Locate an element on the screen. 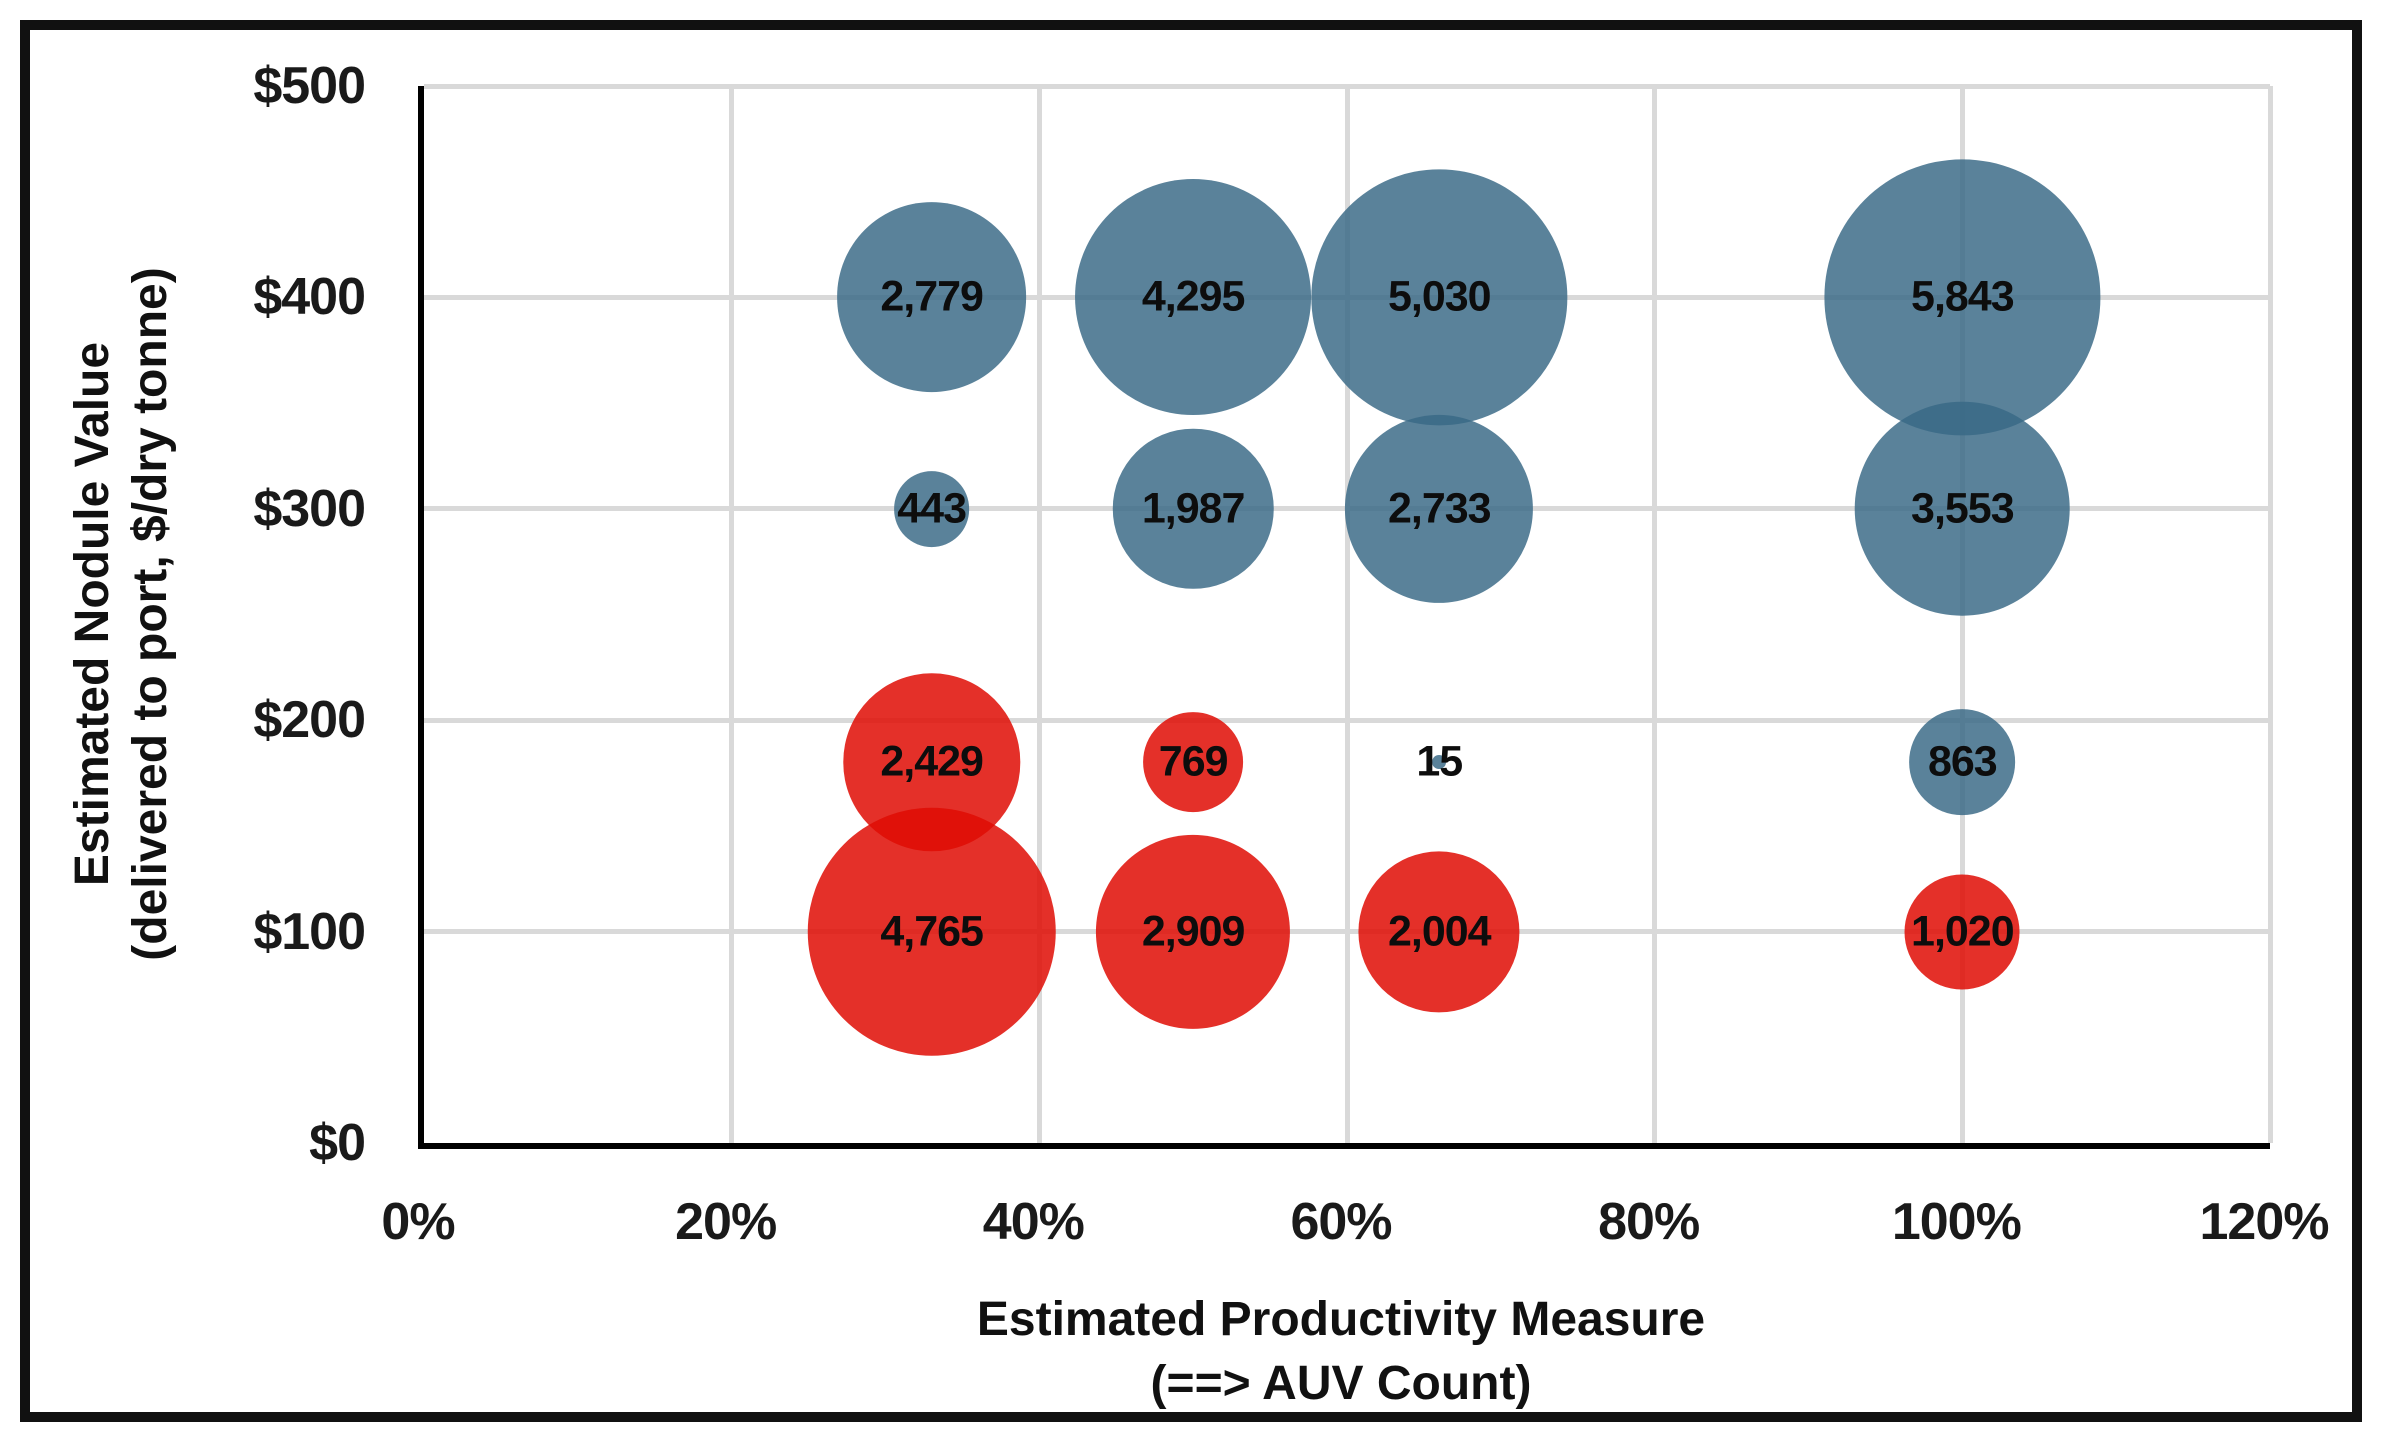 This screenshot has height=1452, width=2392. x-axis-title-line2: (==> AUV Count) is located at coordinates (1341, 1383).